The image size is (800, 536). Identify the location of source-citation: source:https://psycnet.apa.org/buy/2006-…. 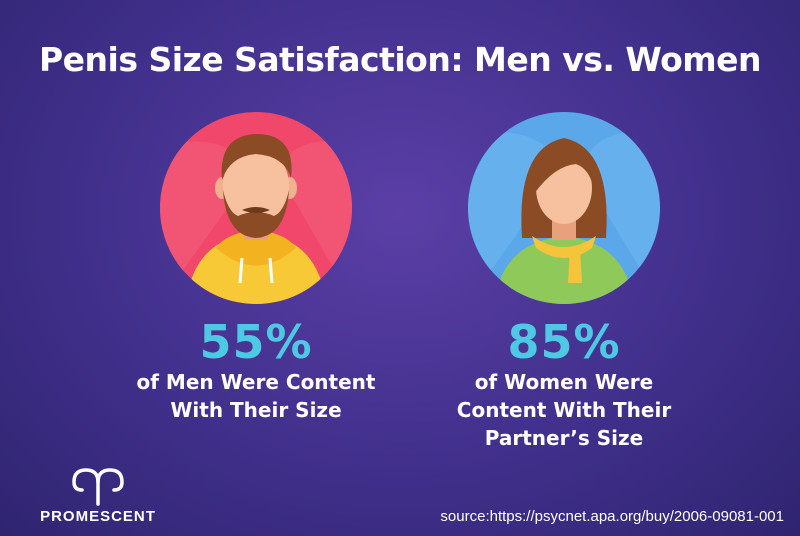
(612, 516).